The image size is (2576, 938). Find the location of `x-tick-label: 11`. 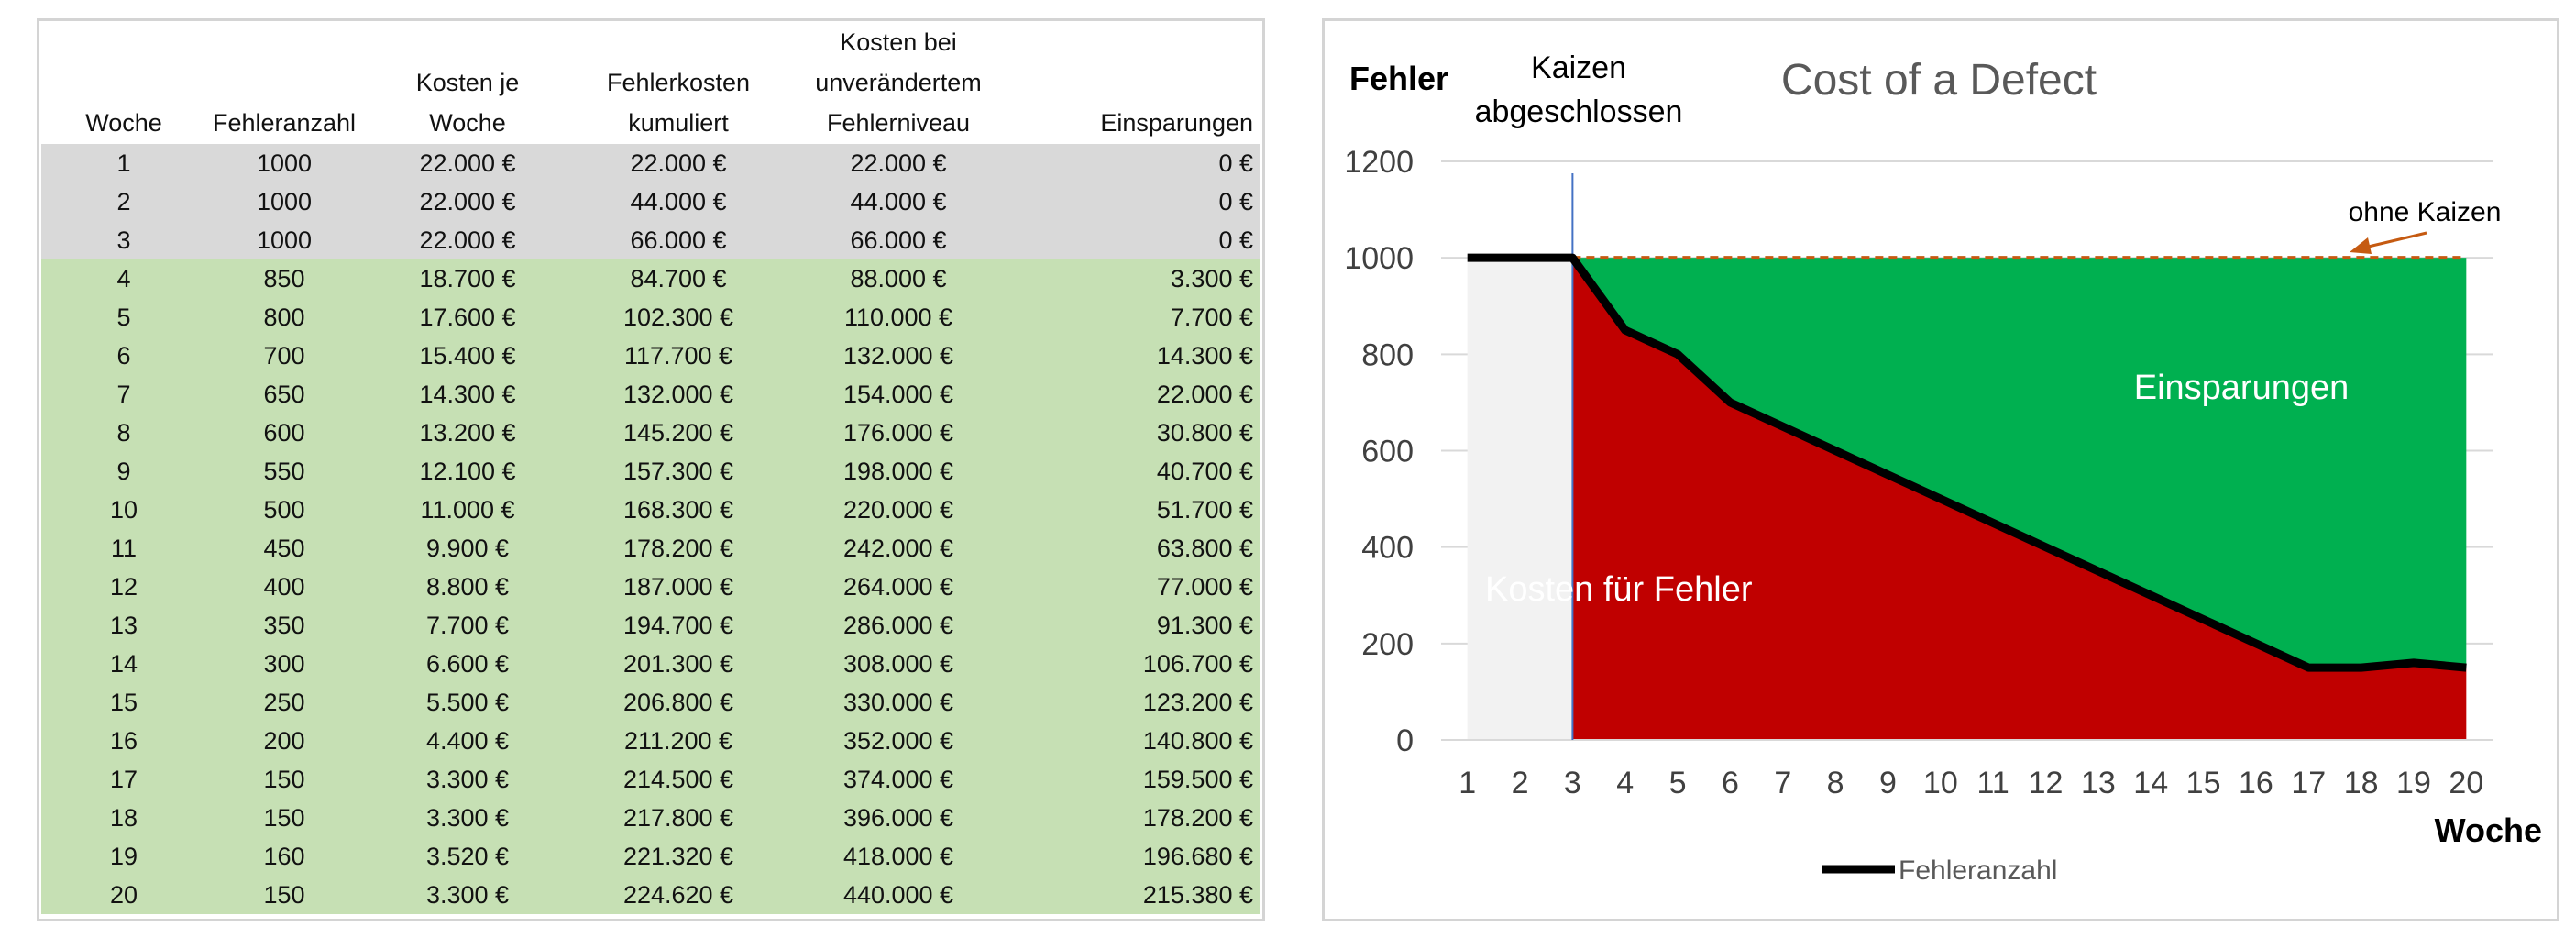

x-tick-label: 11 is located at coordinates (1993, 783).